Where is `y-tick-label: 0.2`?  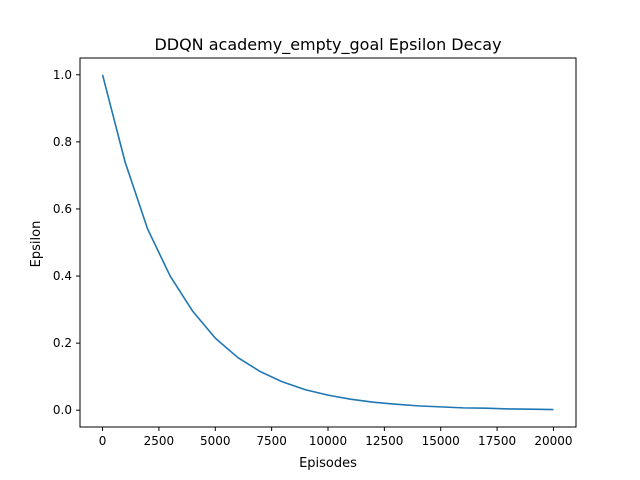 y-tick-label: 0.2 is located at coordinates (62, 343).